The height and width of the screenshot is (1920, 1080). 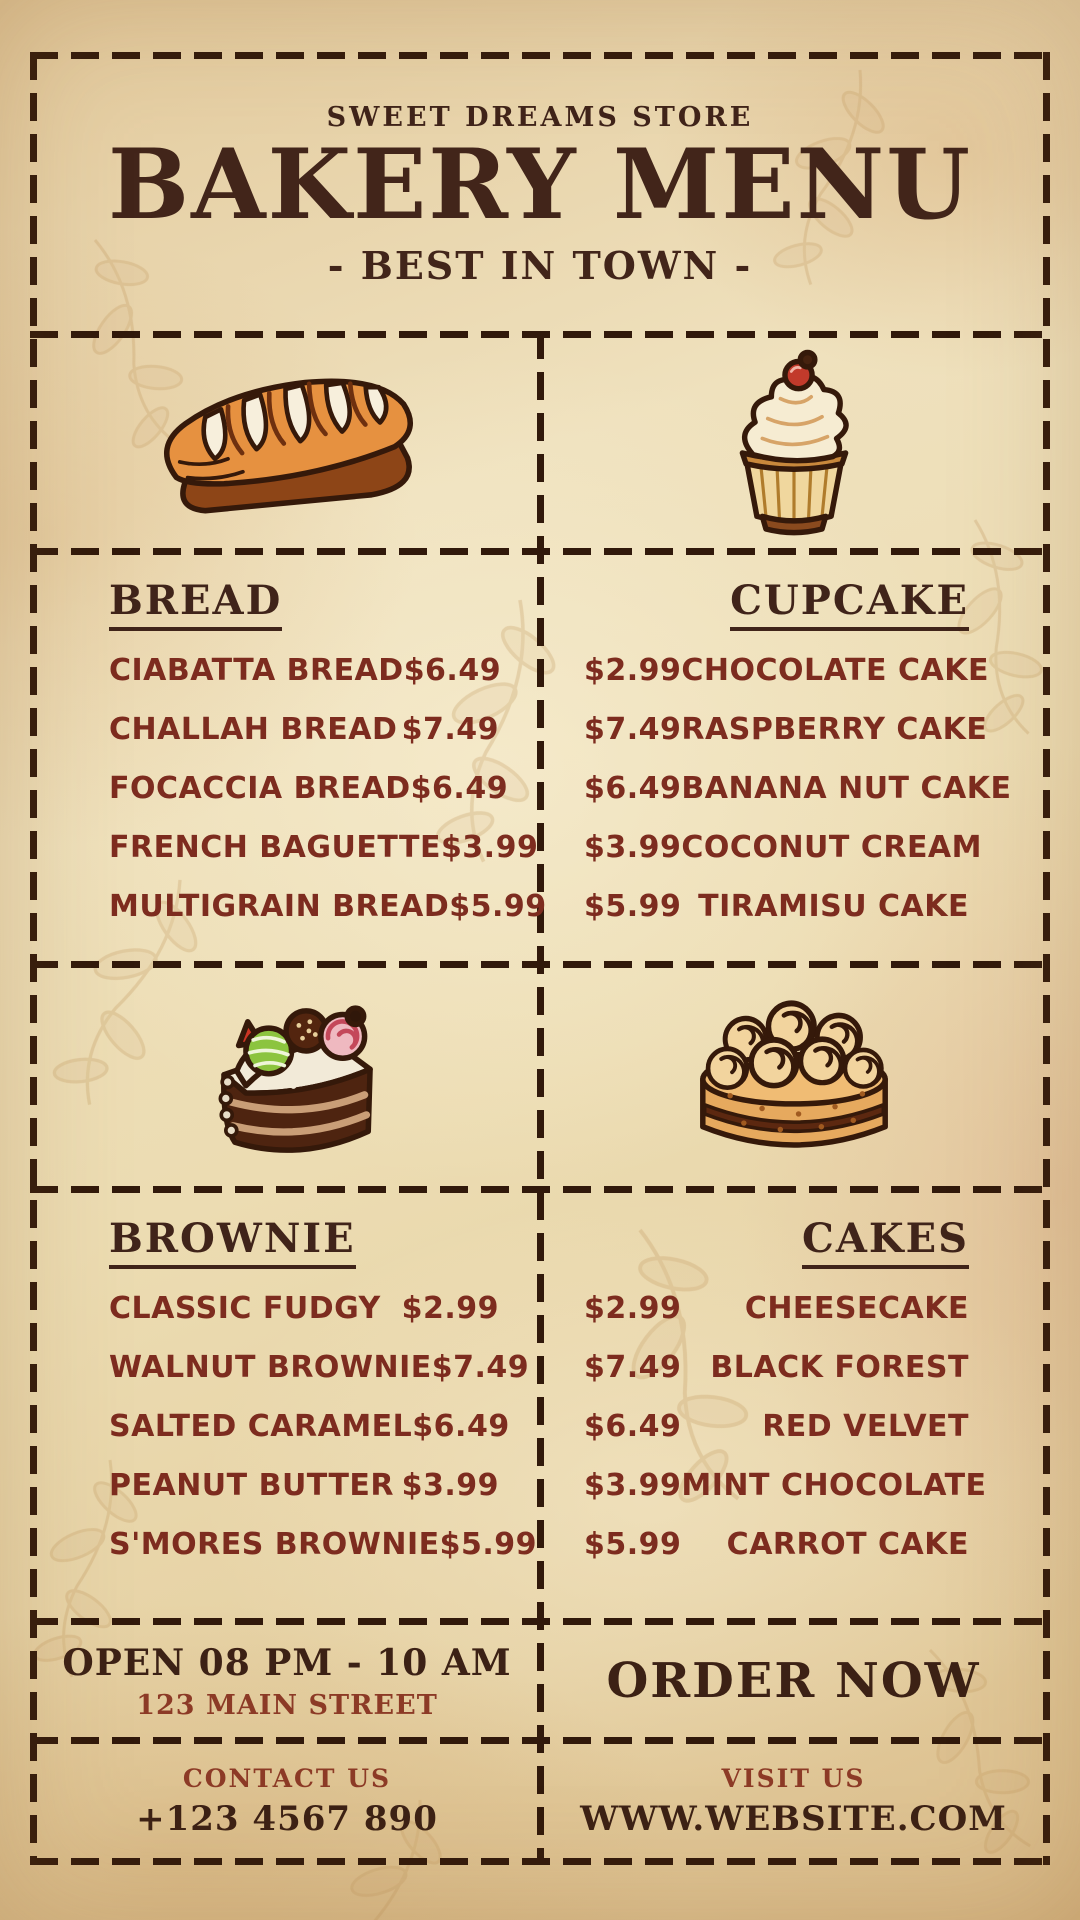 I want to click on menu-item-row: $2.99 CHEESECAKE, so click(x=776, y=1308).